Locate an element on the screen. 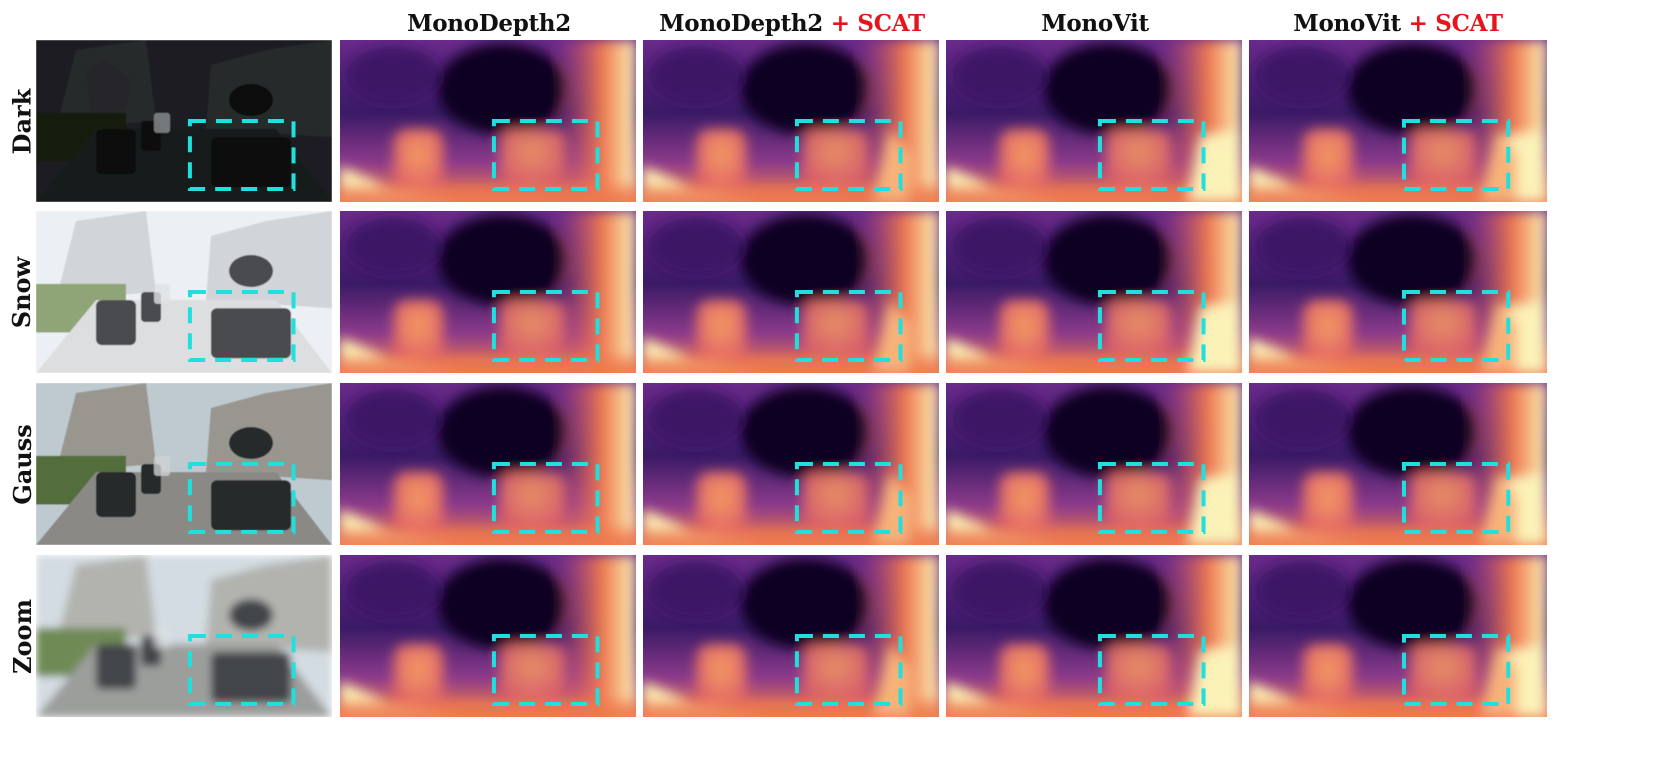  panel-dark-input-rgb is located at coordinates (184, 121).